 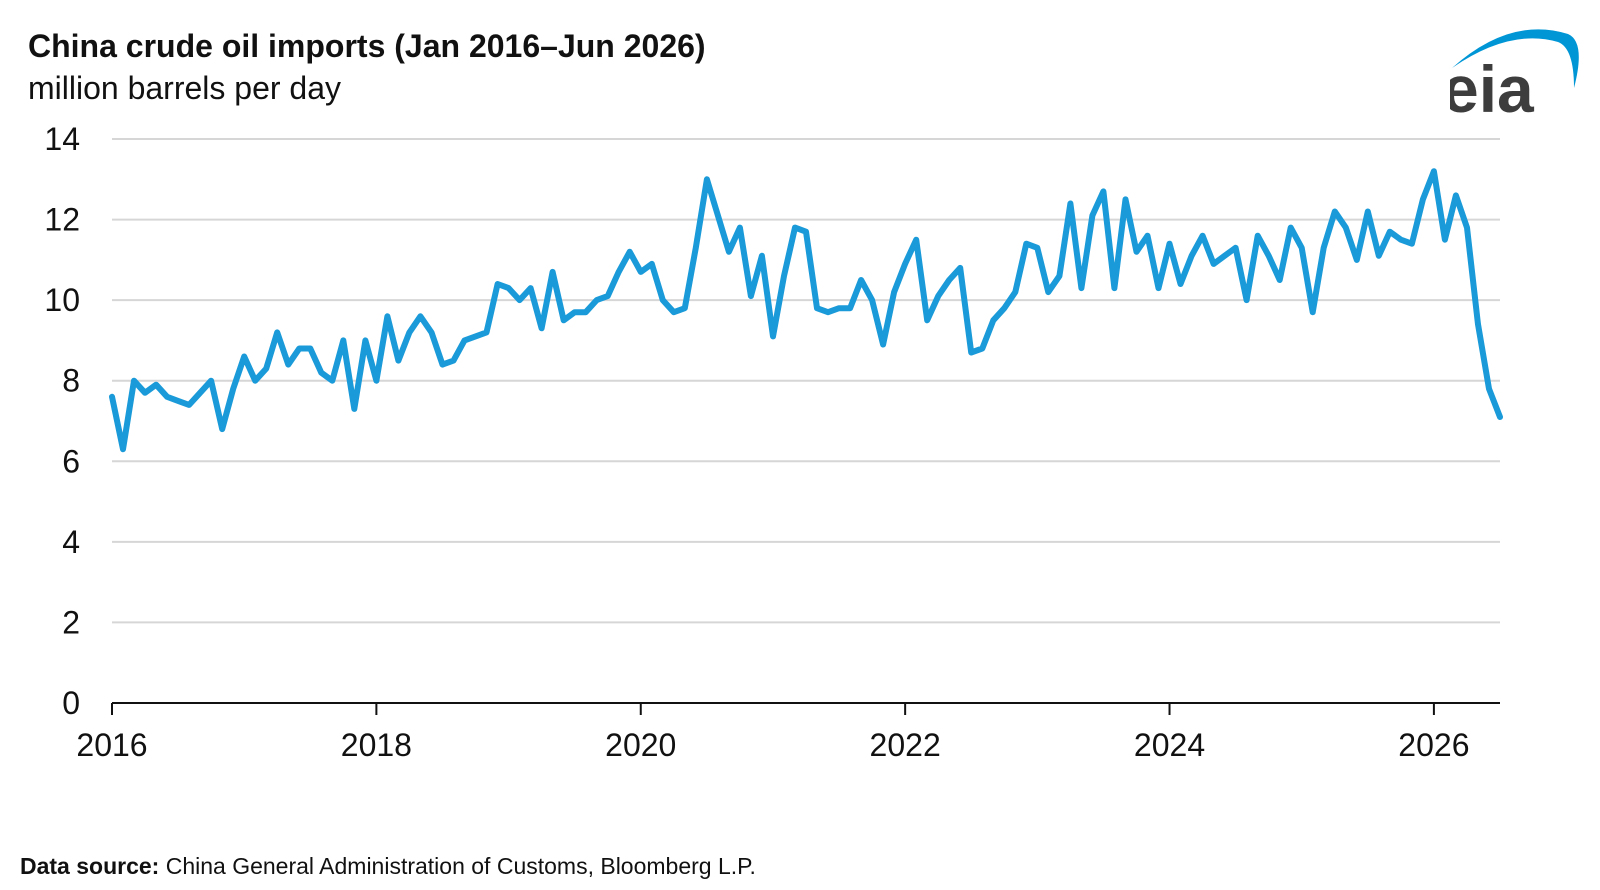 I want to click on y-tick-label: 0, so click(x=71, y=703).